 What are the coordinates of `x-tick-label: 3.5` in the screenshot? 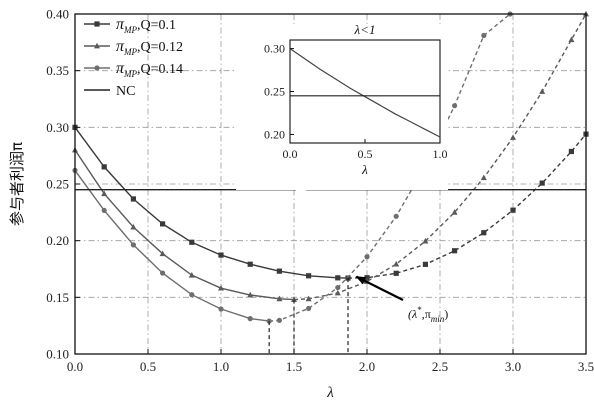 It's located at (586, 366).